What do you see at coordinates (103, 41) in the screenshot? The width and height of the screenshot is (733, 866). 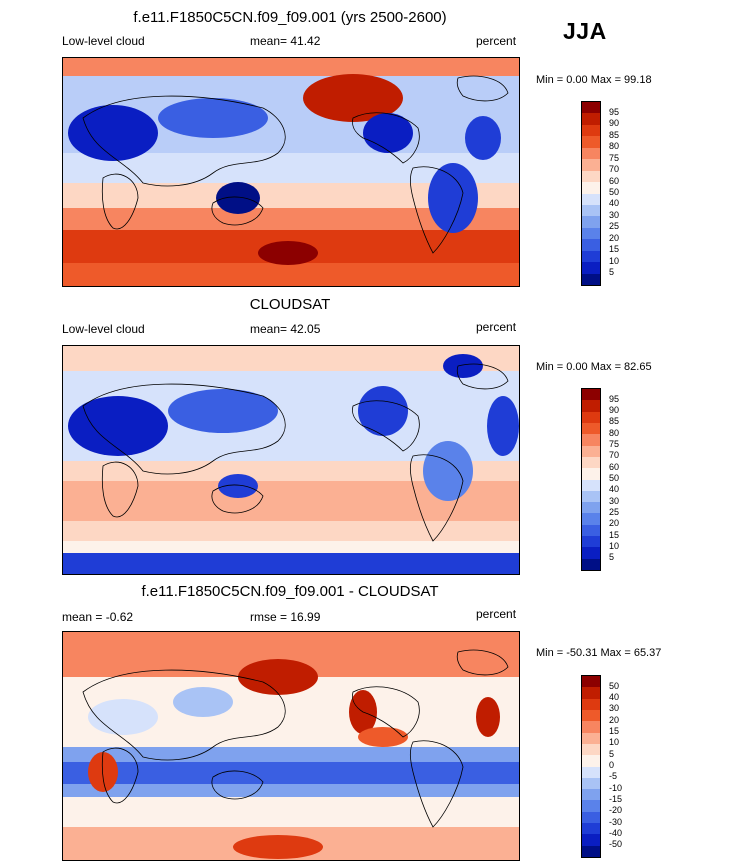 I see `panel-1-variable-label: Low-level cloud` at bounding box center [103, 41].